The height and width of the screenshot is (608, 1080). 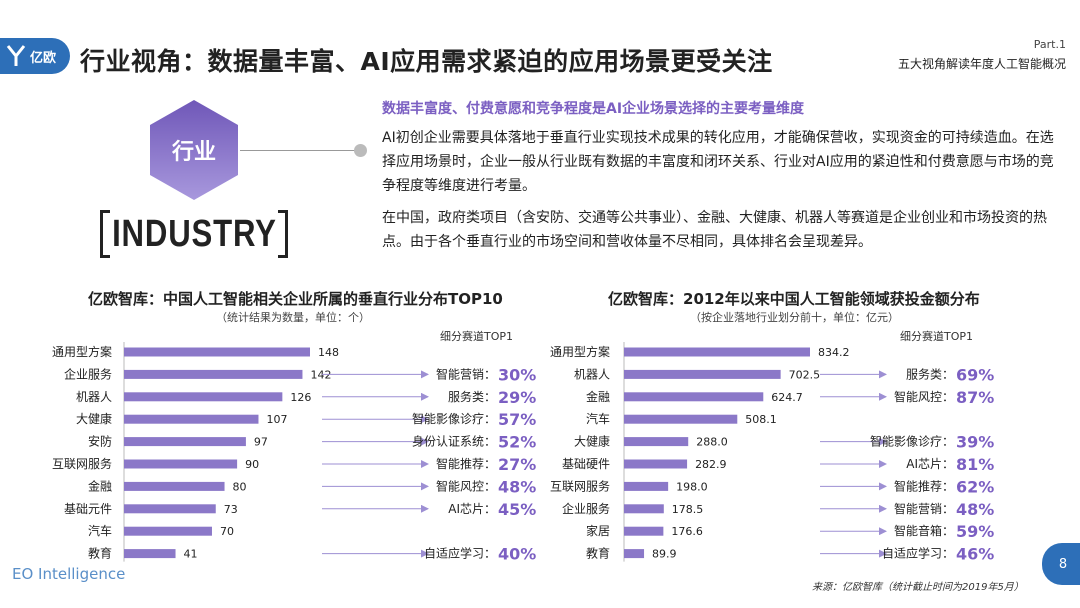 I want to click on value-label: 282.9, so click(x=711, y=464).